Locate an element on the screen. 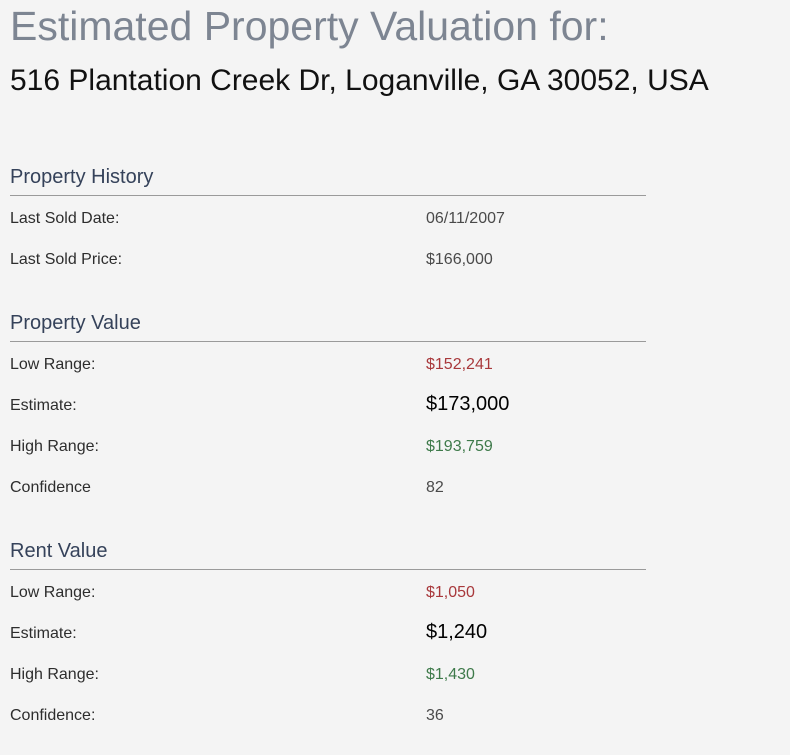 This screenshot has height=755, width=790. rent-confidence-value: 36 is located at coordinates (435, 715).